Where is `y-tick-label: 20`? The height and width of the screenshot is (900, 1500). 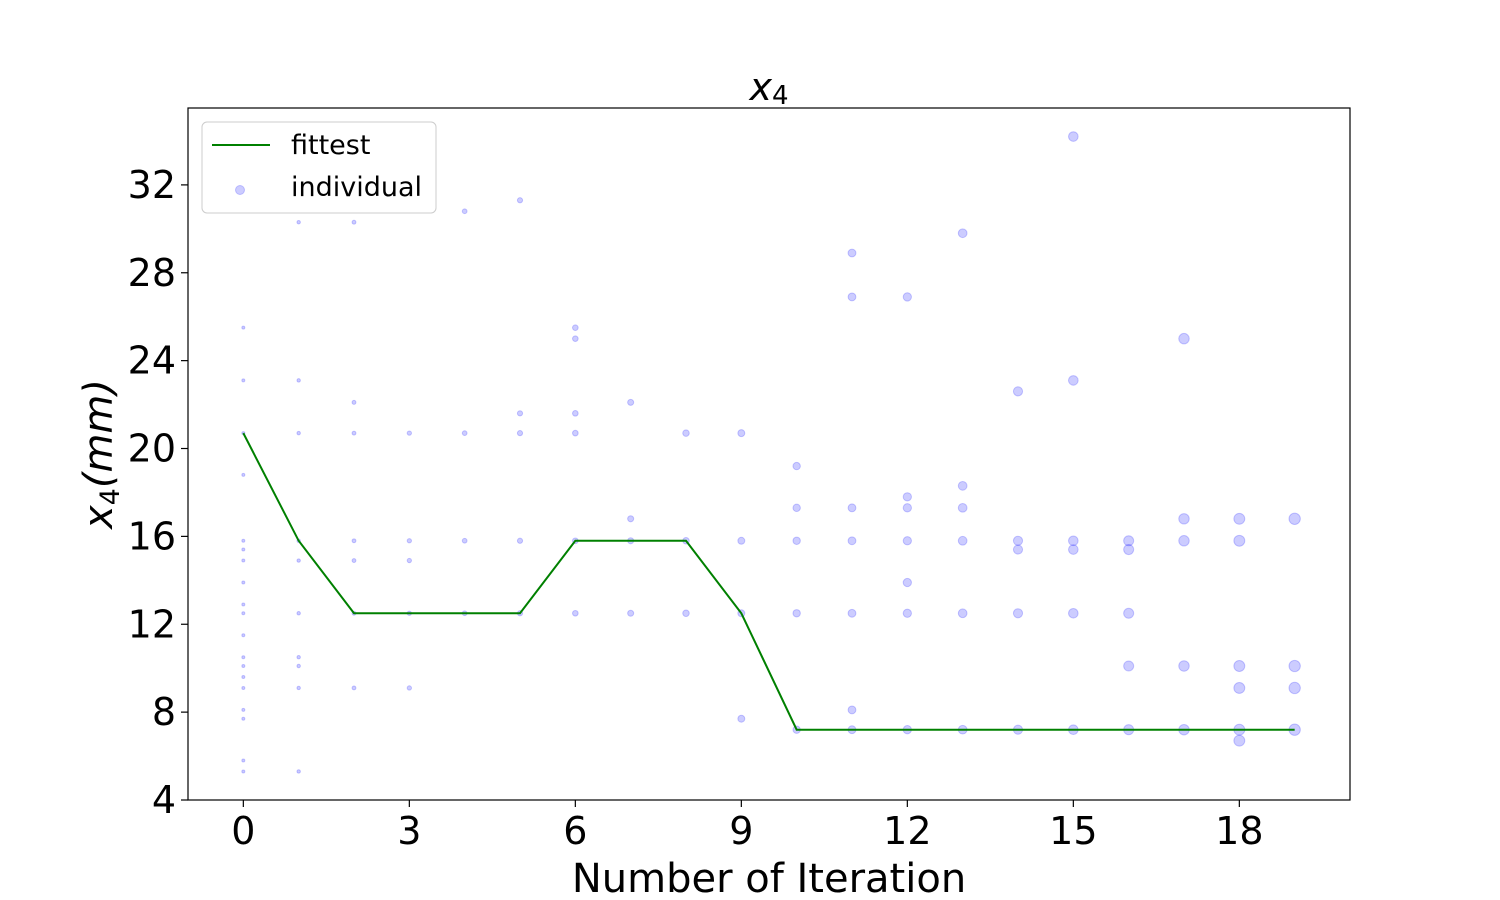
y-tick-label: 20 is located at coordinates (152, 449).